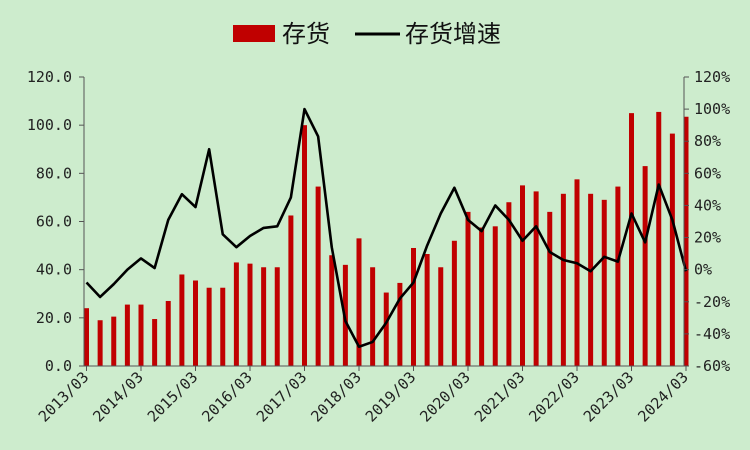 This screenshot has width=750, height=450. Describe the element at coordinates (712, 366) in the screenshot. I see `right-tick-label: -60%` at that location.